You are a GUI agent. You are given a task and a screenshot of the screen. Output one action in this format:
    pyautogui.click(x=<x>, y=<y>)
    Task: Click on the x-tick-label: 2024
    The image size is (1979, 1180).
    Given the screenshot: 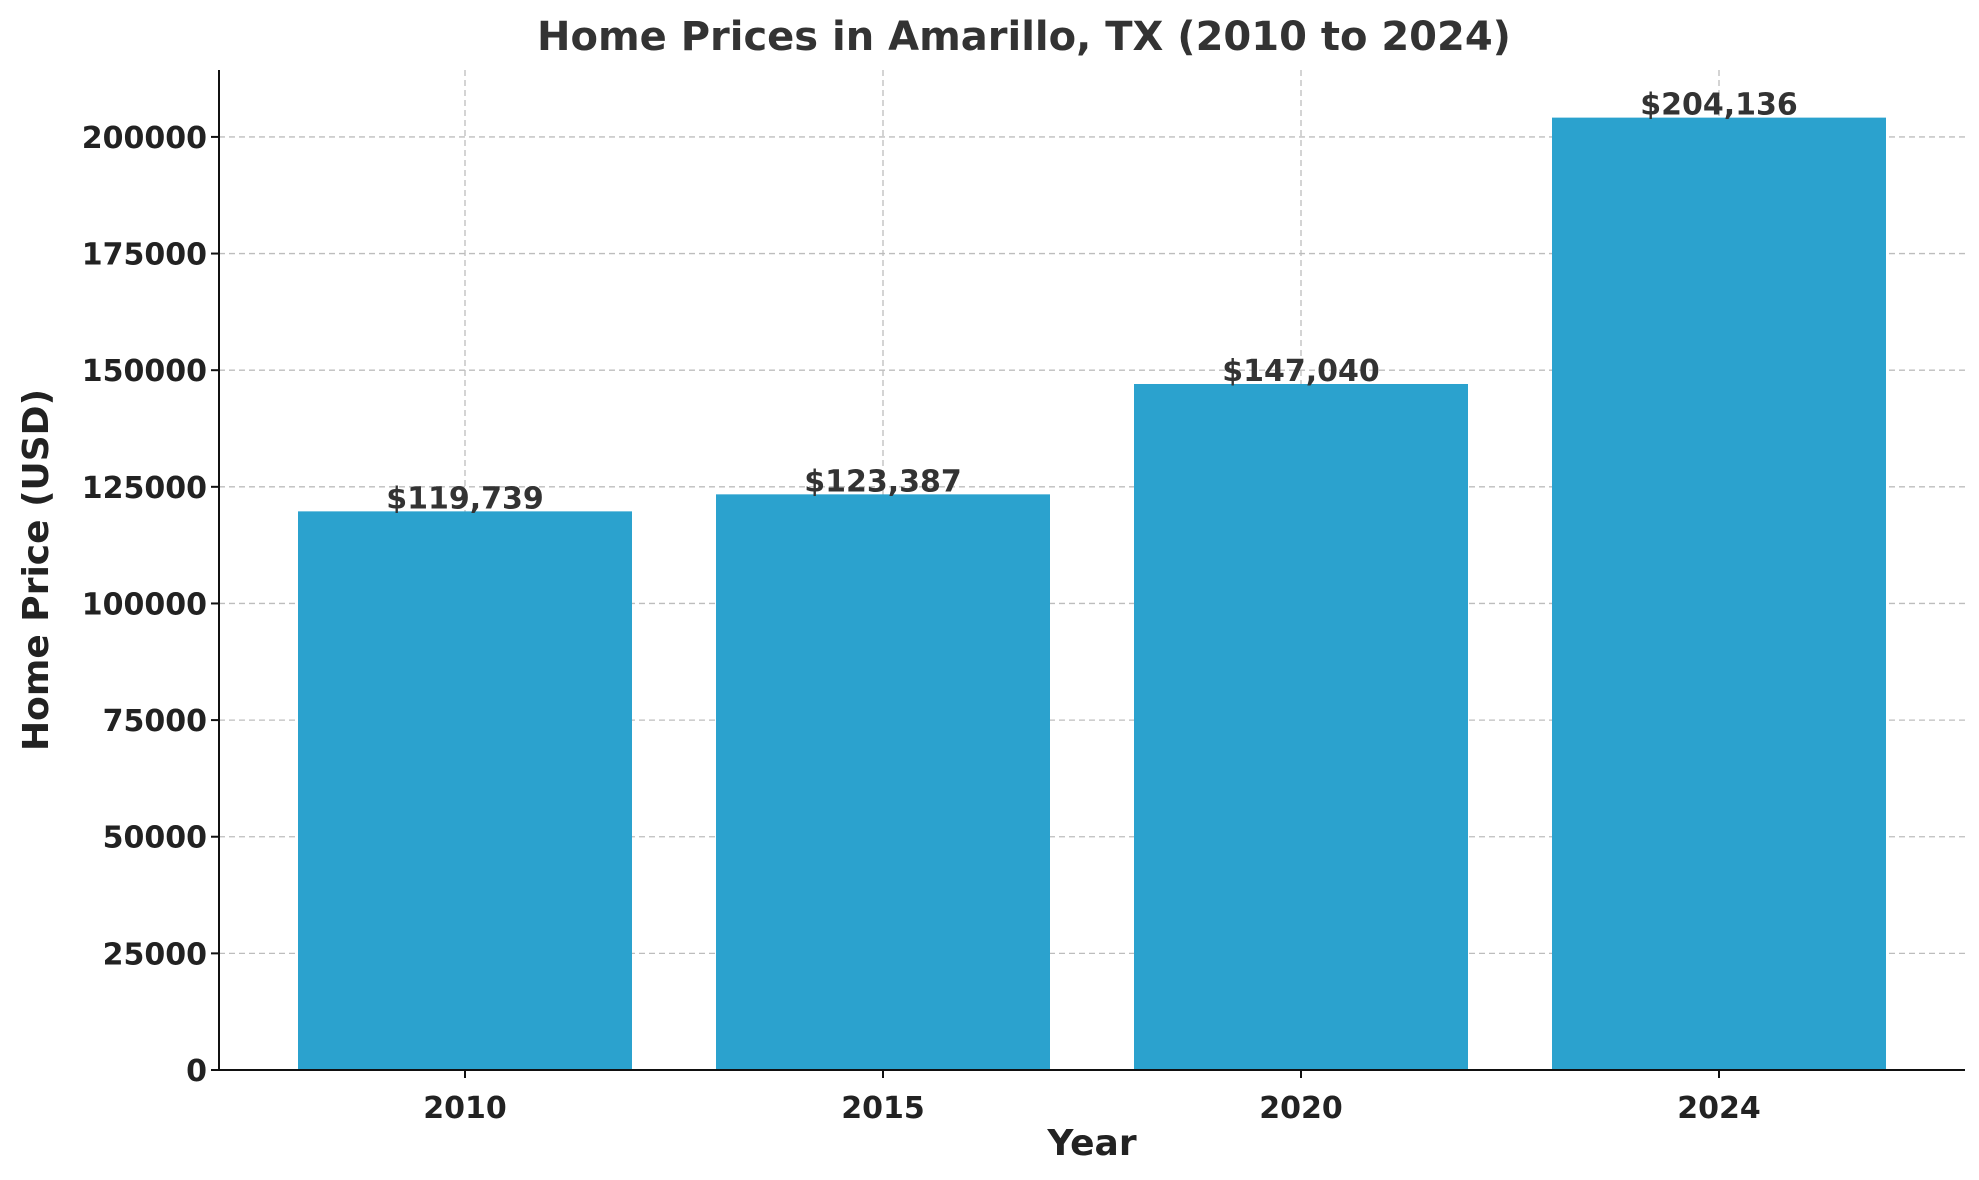 What is the action you would take?
    pyautogui.click(x=1719, y=1108)
    